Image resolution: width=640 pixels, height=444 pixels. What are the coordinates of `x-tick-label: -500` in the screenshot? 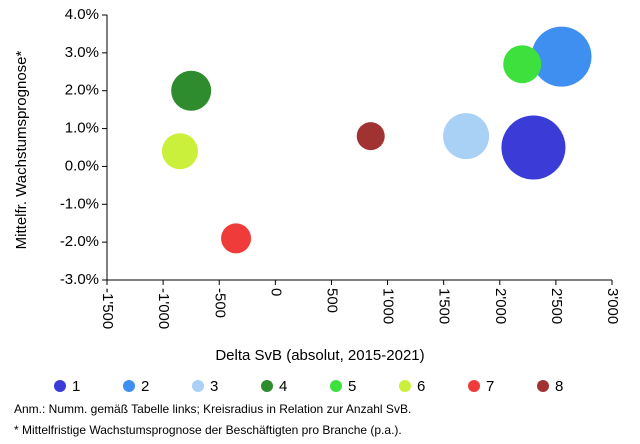 It's located at (219, 303).